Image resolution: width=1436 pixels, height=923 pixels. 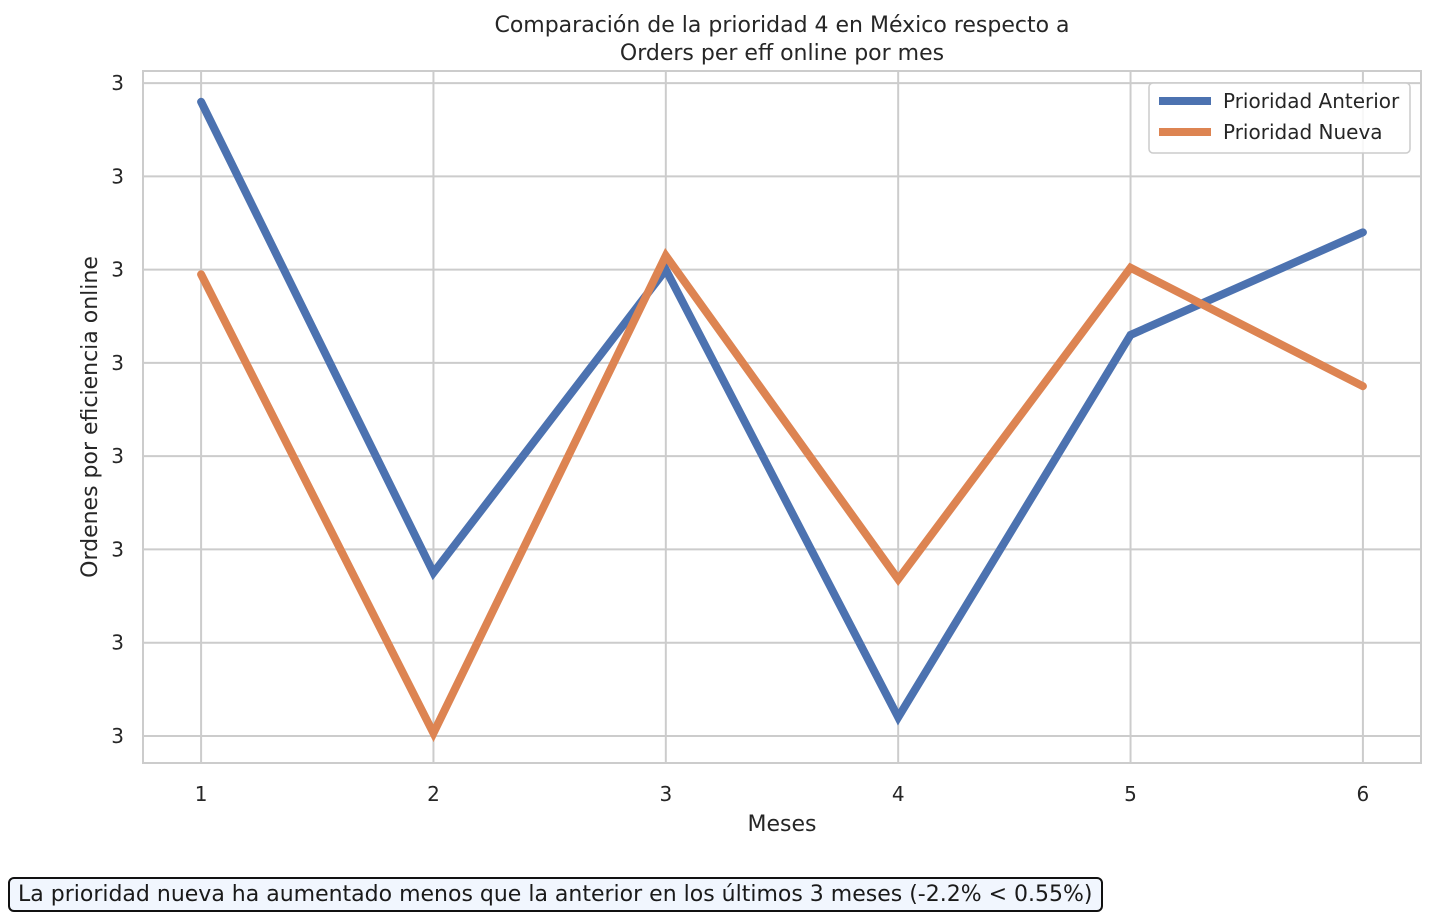 I want to click on x-tick-label: 4, so click(x=898, y=794).